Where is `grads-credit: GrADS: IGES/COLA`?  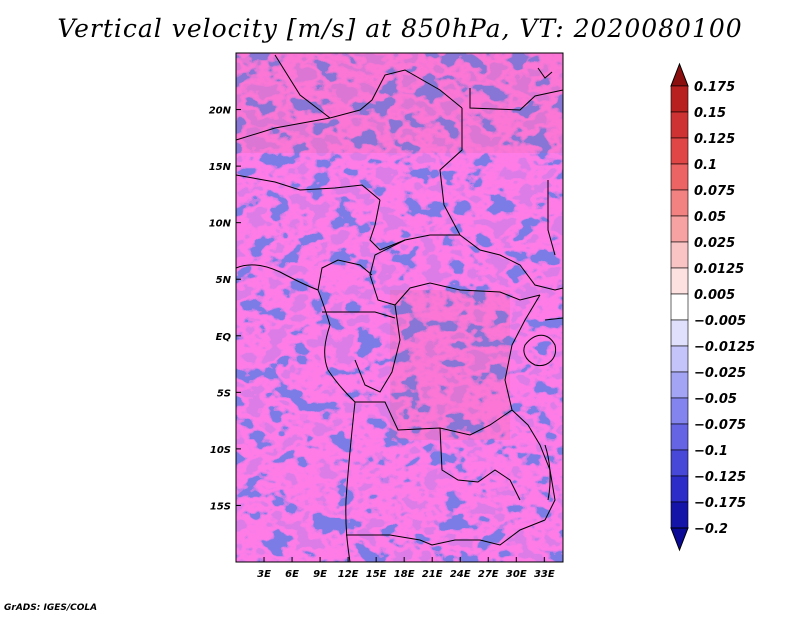 grads-credit: GrADS: IGES/COLA is located at coordinates (51, 608).